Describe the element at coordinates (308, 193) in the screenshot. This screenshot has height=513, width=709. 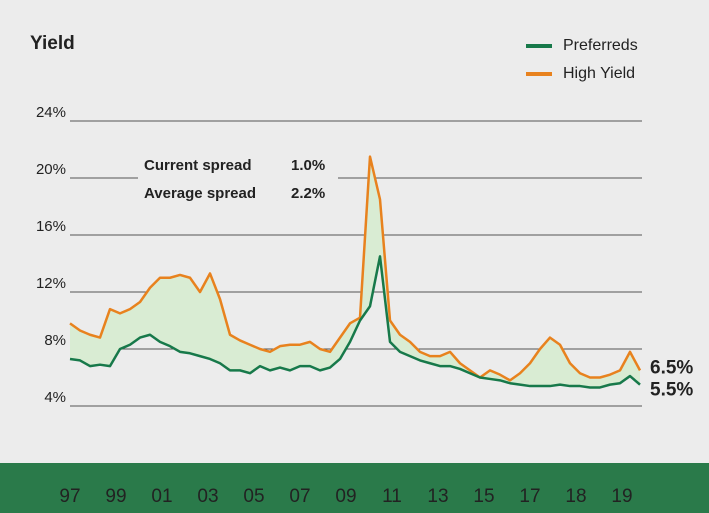
I see `annotation-value: 2.2%` at that location.